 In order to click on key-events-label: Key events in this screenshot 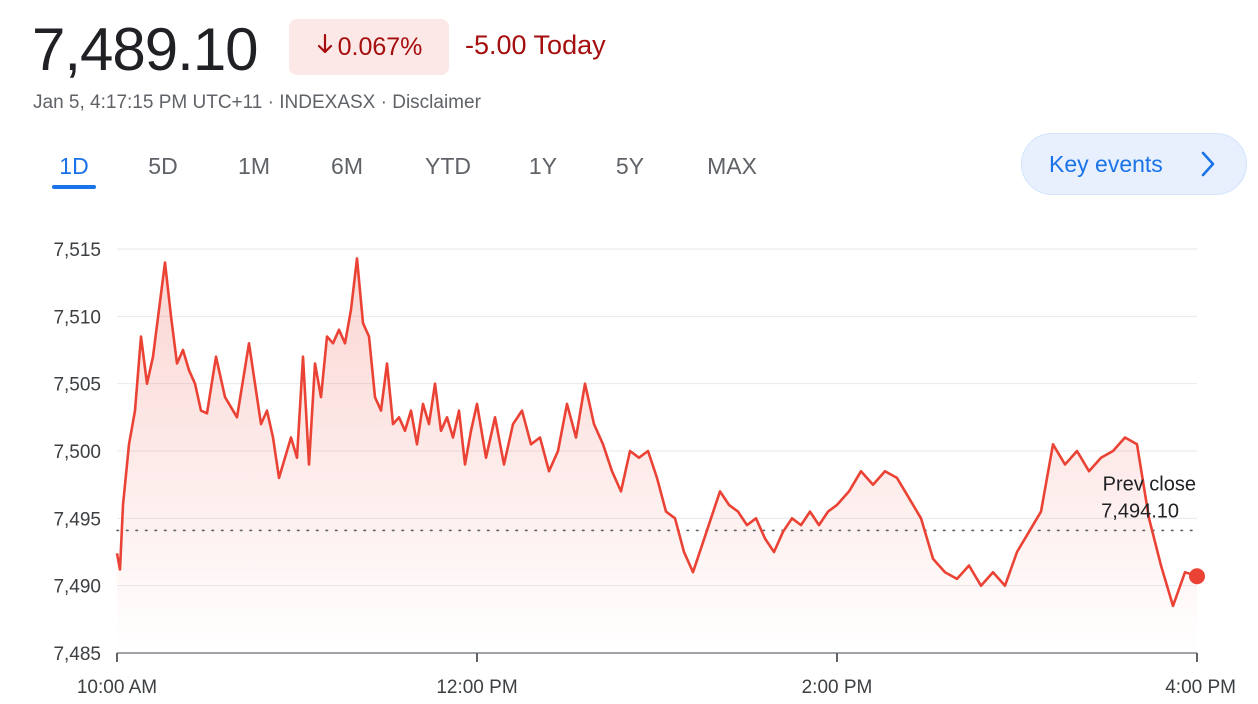, I will do `click(1106, 163)`.